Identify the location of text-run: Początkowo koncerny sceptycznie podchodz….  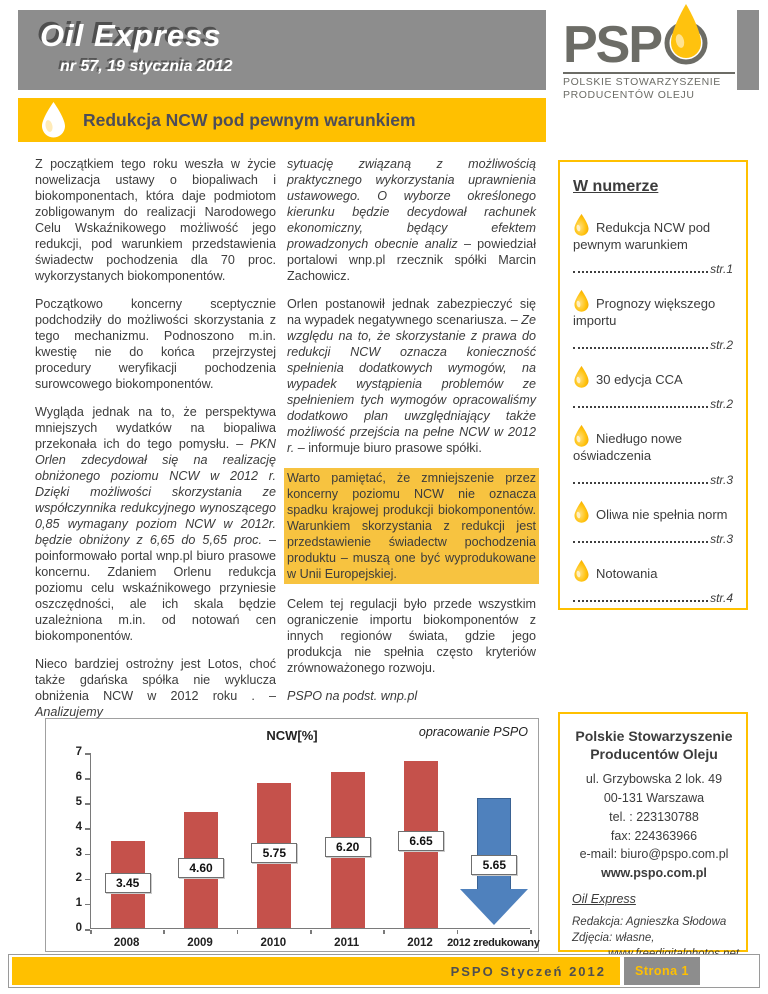
(155, 344).